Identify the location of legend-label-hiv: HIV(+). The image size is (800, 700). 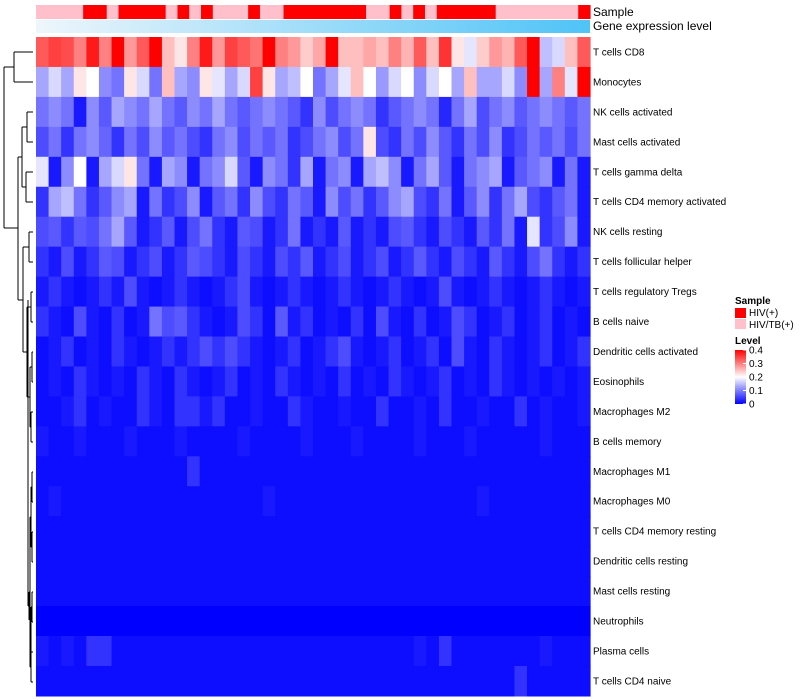
(763, 313).